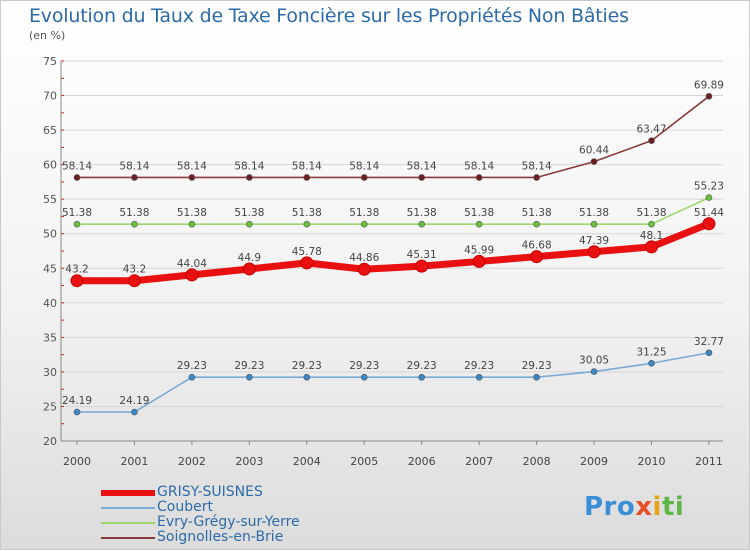 The image size is (750, 551). Describe the element at coordinates (393, 382) in the screenshot. I see `series-line-coubert` at that location.